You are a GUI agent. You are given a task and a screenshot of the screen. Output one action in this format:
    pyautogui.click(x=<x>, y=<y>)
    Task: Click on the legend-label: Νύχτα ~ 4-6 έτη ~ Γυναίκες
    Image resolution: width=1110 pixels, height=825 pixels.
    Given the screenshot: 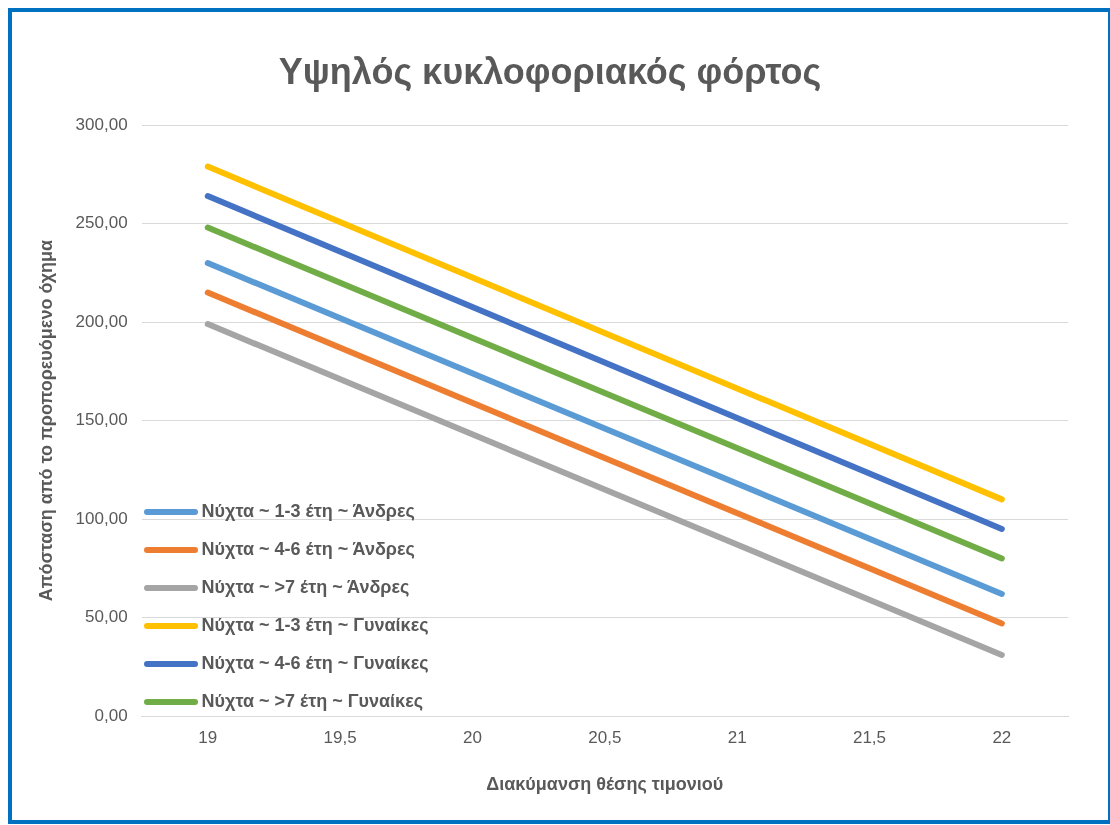 What is the action you would take?
    pyautogui.click(x=315, y=663)
    